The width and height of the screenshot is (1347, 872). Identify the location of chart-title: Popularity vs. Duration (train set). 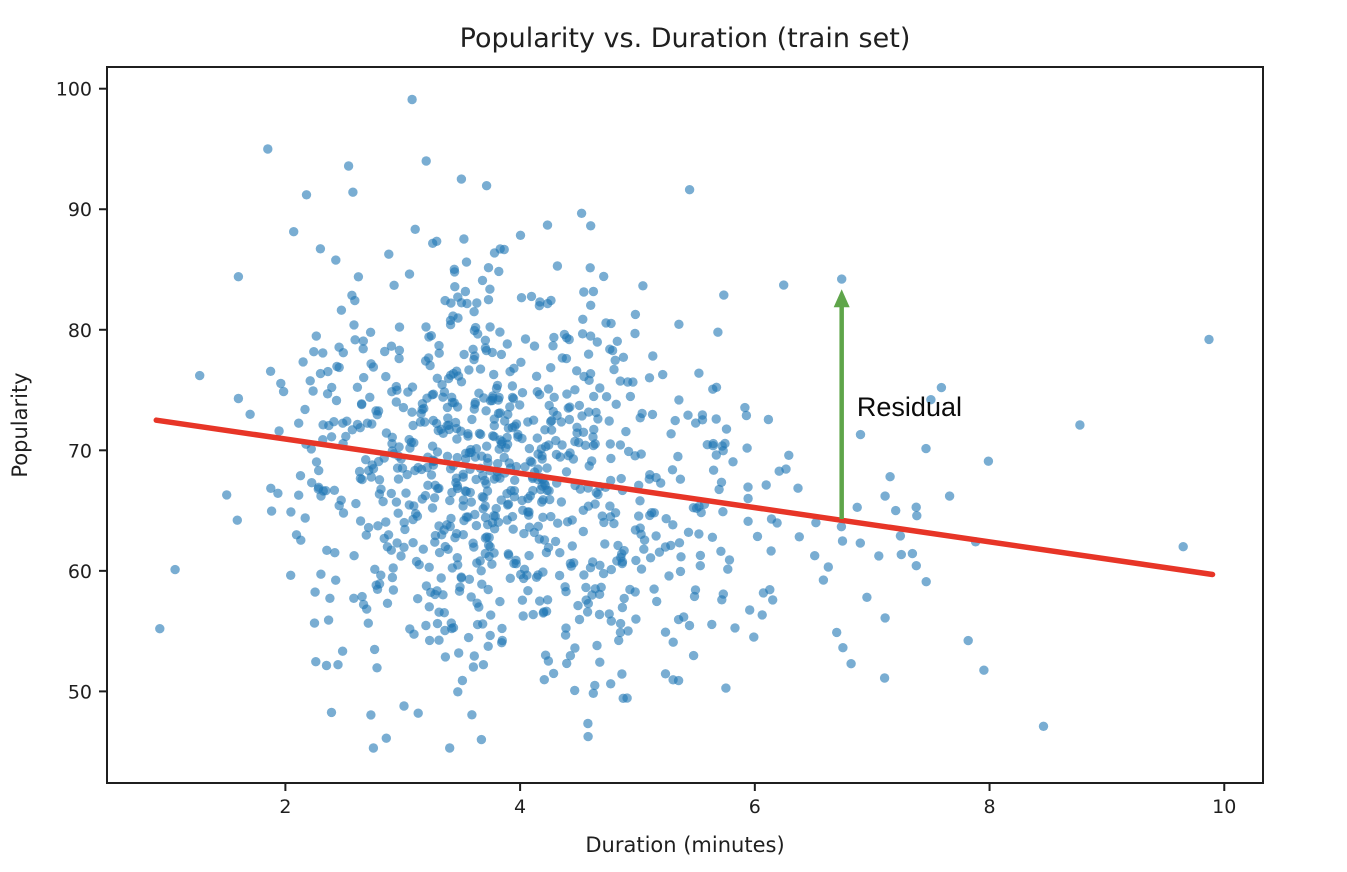
(685, 38).